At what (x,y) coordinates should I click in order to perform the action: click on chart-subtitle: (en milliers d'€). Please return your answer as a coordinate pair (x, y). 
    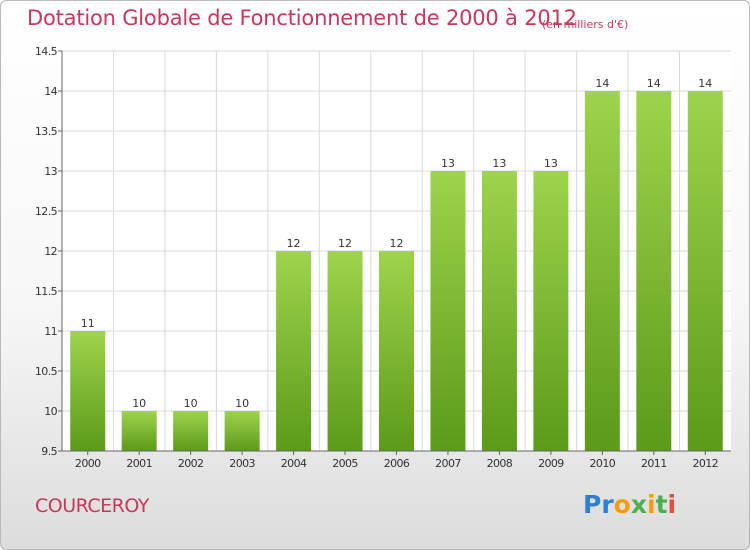
    Looking at the image, I should click on (585, 24).